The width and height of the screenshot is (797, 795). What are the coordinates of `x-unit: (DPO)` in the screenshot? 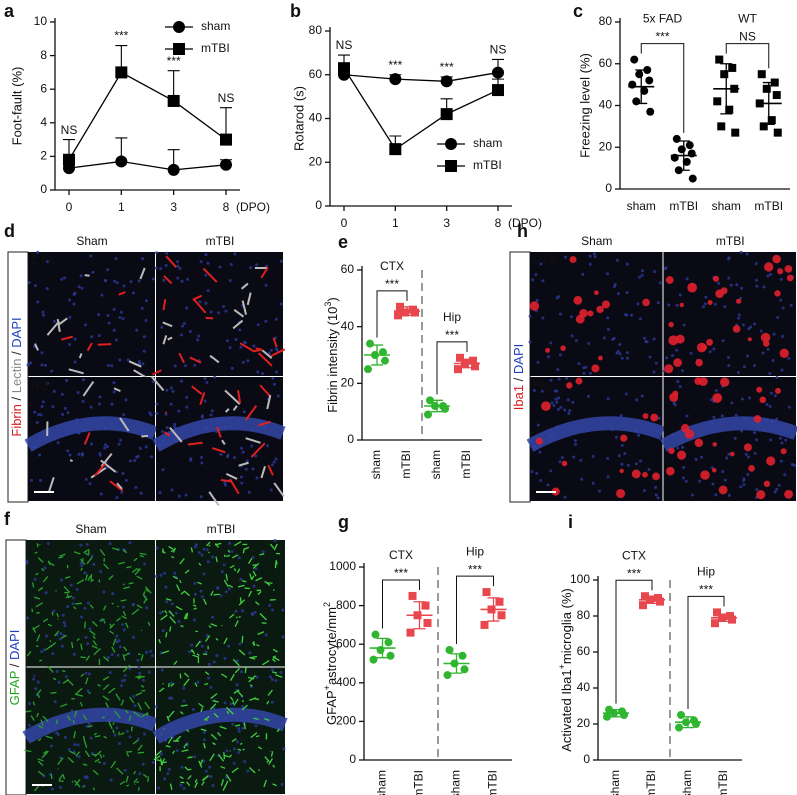 It's located at (525, 223).